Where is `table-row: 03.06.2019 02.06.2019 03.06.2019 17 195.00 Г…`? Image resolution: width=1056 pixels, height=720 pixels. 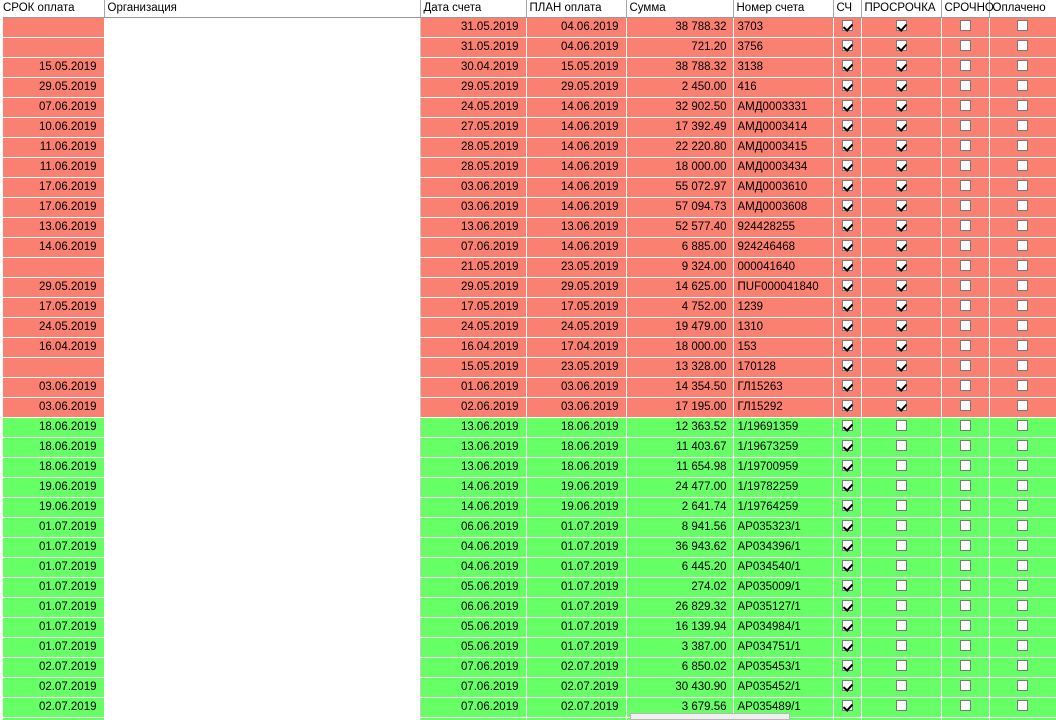 table-row: 03.06.2019 02.06.2019 03.06.2019 17 195.00 Г… is located at coordinates (528, 407).